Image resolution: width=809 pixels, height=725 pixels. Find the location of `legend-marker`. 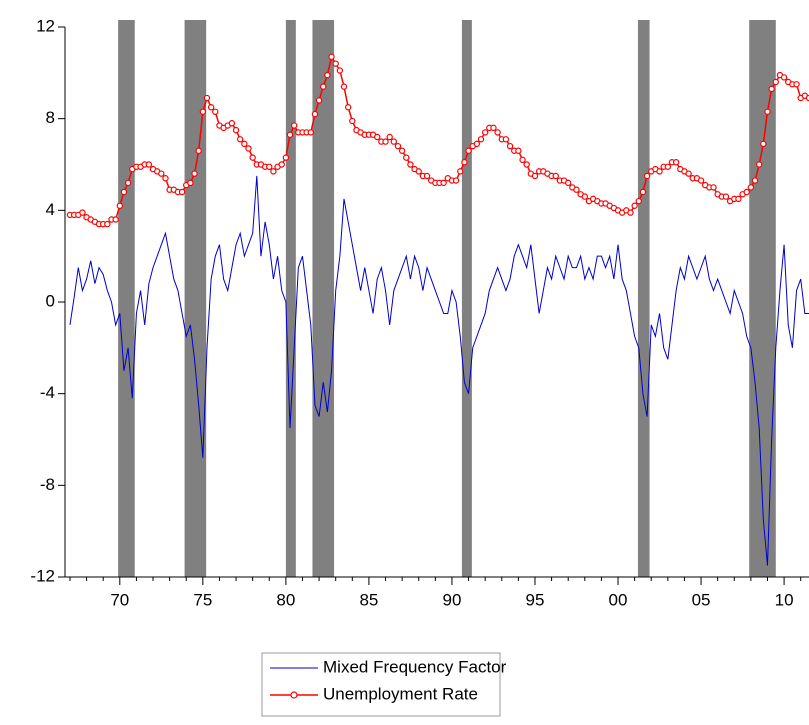

legend-marker is located at coordinates (294, 695).